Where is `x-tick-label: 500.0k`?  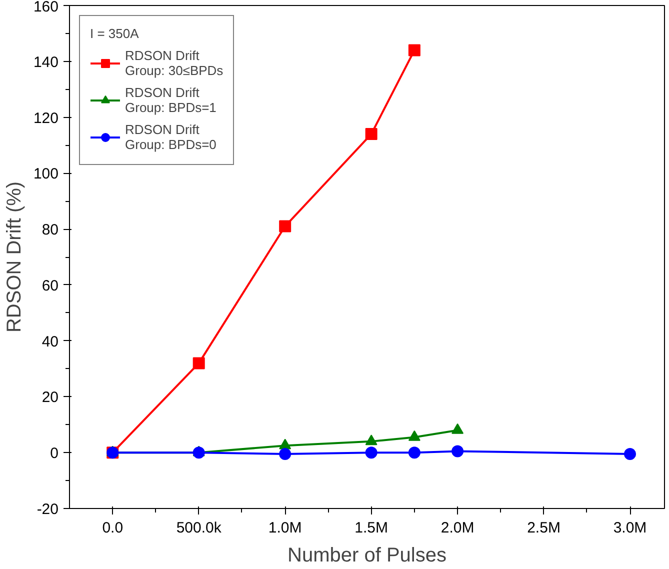
x-tick-label: 500.0k is located at coordinates (199, 528).